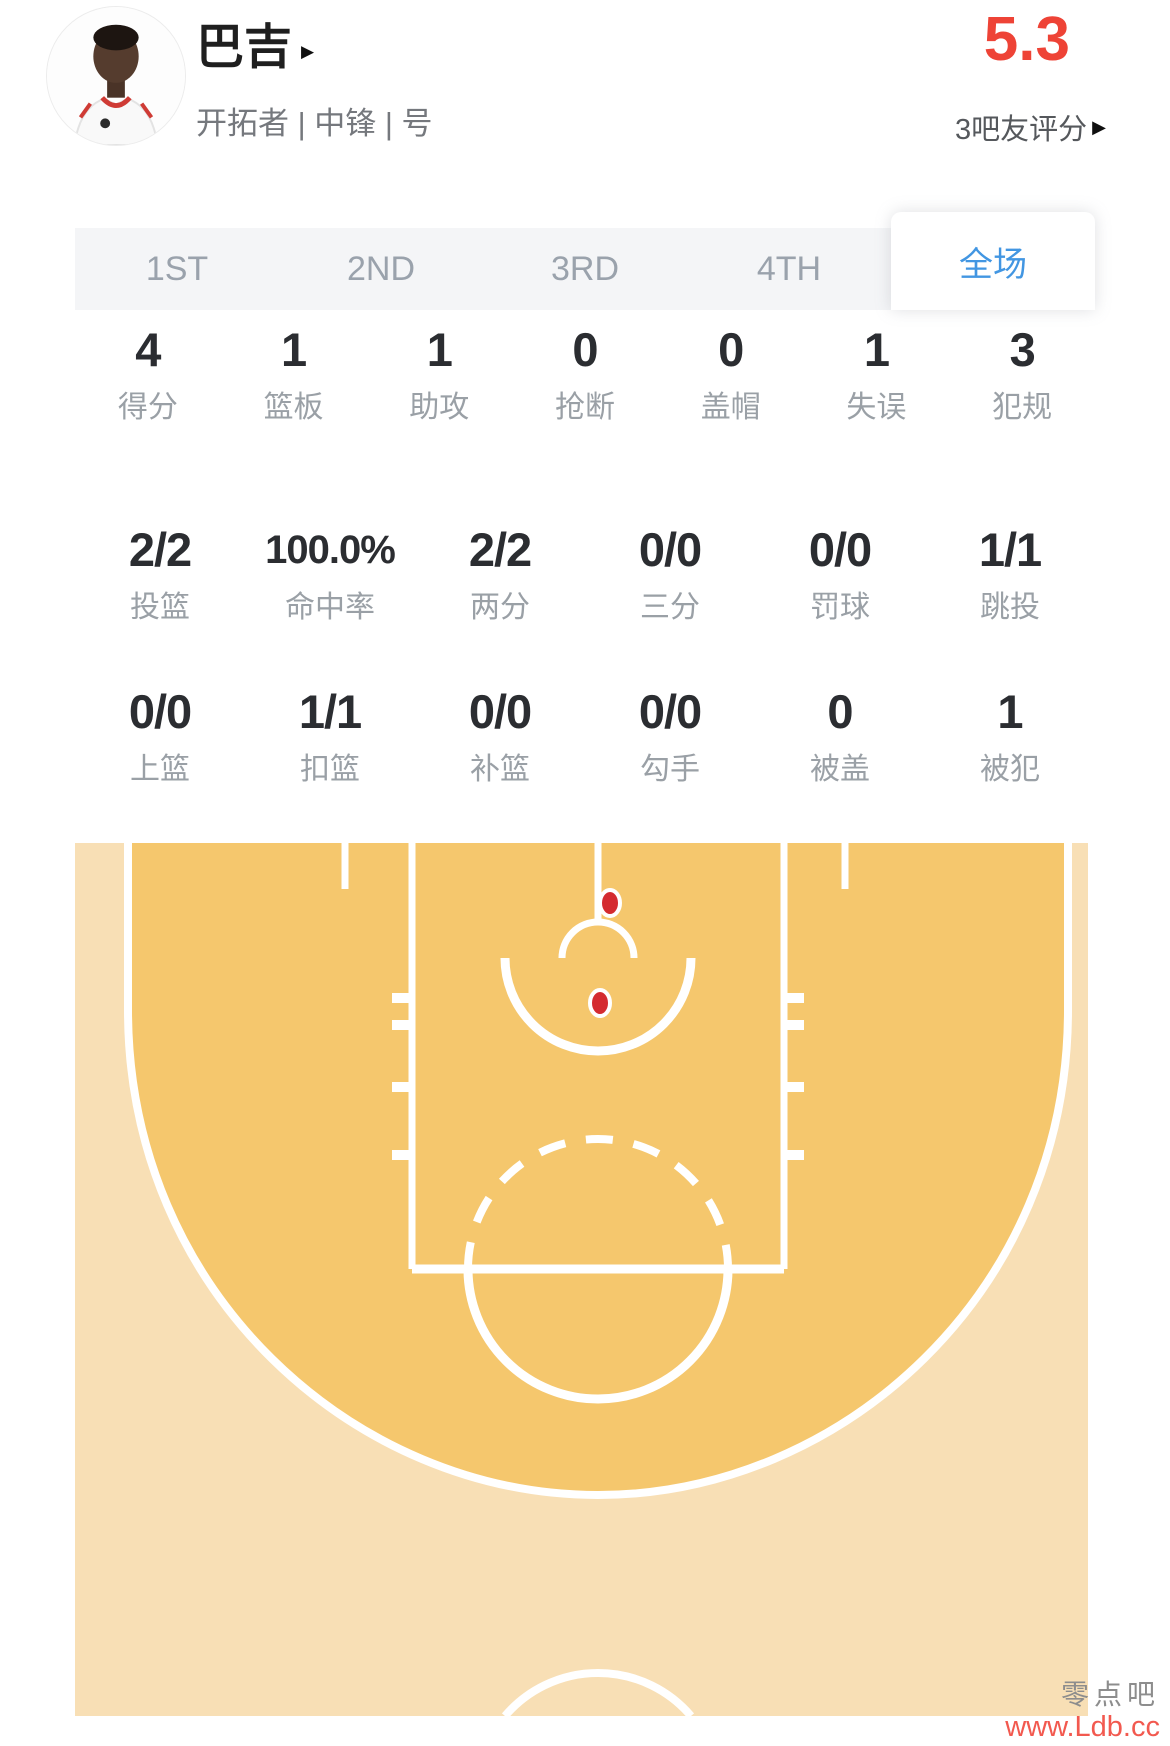  What do you see at coordinates (439, 407) in the screenshot?
I see `stat-label: 助攻` at bounding box center [439, 407].